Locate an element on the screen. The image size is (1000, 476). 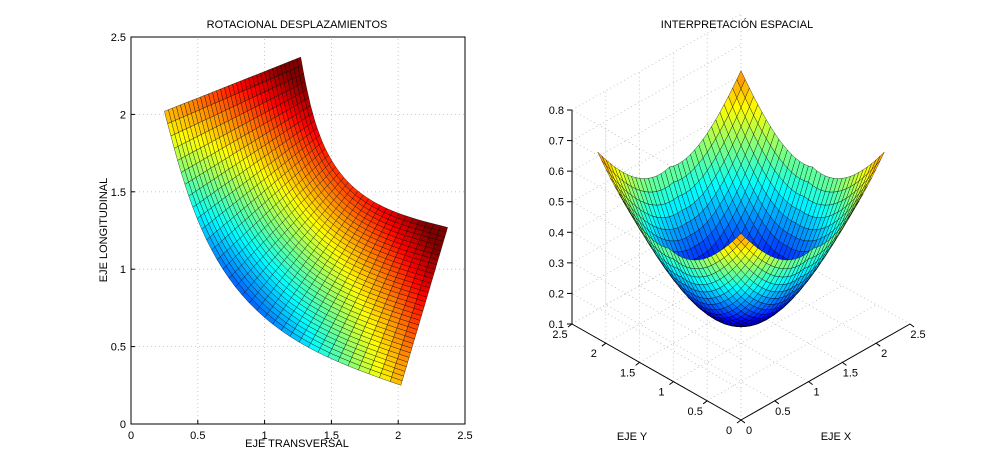
left-ytick-label: 2.5 is located at coordinates (118, 38).